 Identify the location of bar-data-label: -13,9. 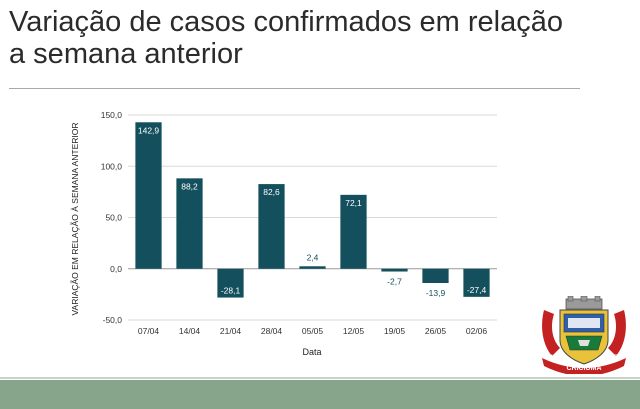
(436, 293).